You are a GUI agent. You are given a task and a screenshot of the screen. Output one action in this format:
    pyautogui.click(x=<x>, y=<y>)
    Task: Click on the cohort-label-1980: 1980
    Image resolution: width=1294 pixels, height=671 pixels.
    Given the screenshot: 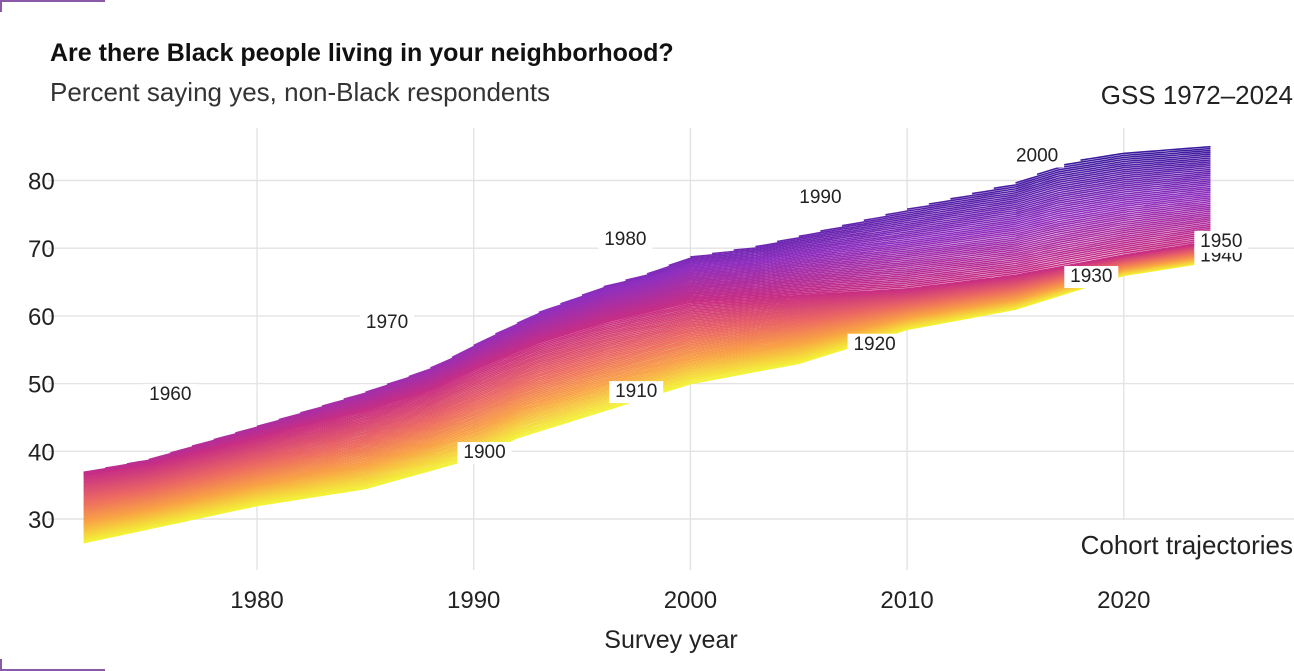 What is the action you would take?
    pyautogui.click(x=625, y=239)
    